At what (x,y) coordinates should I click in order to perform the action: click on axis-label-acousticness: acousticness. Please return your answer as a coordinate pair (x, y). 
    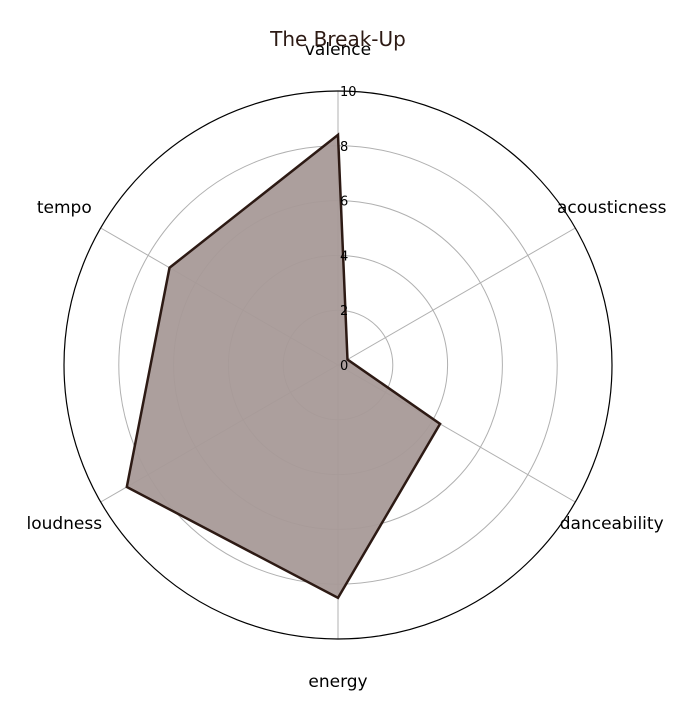
    Looking at the image, I should click on (612, 208).